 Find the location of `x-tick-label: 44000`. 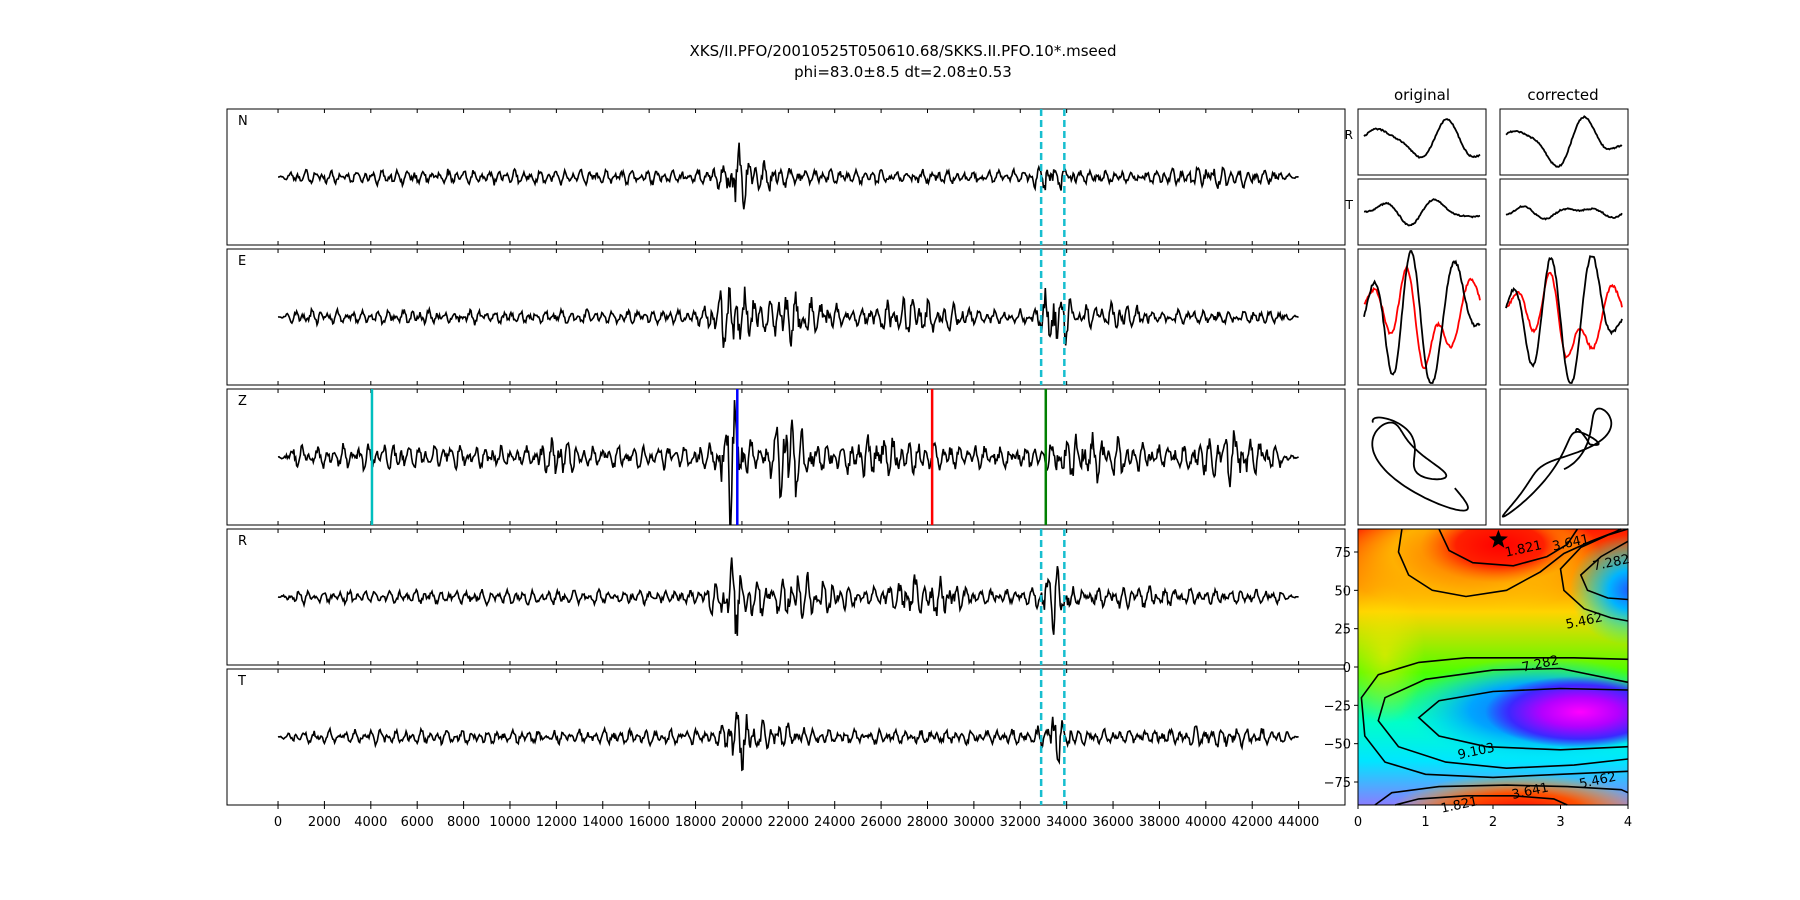

x-tick-label: 44000 is located at coordinates (1298, 822).